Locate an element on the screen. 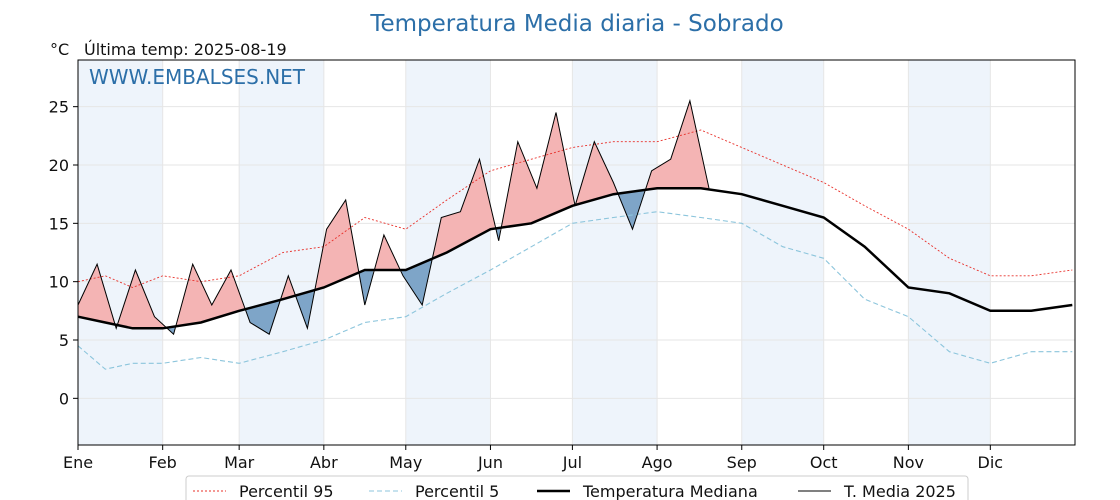 This screenshot has width=1120, height=500. last-temp-label: Última temp: 2025-08-19 is located at coordinates (185, 49).